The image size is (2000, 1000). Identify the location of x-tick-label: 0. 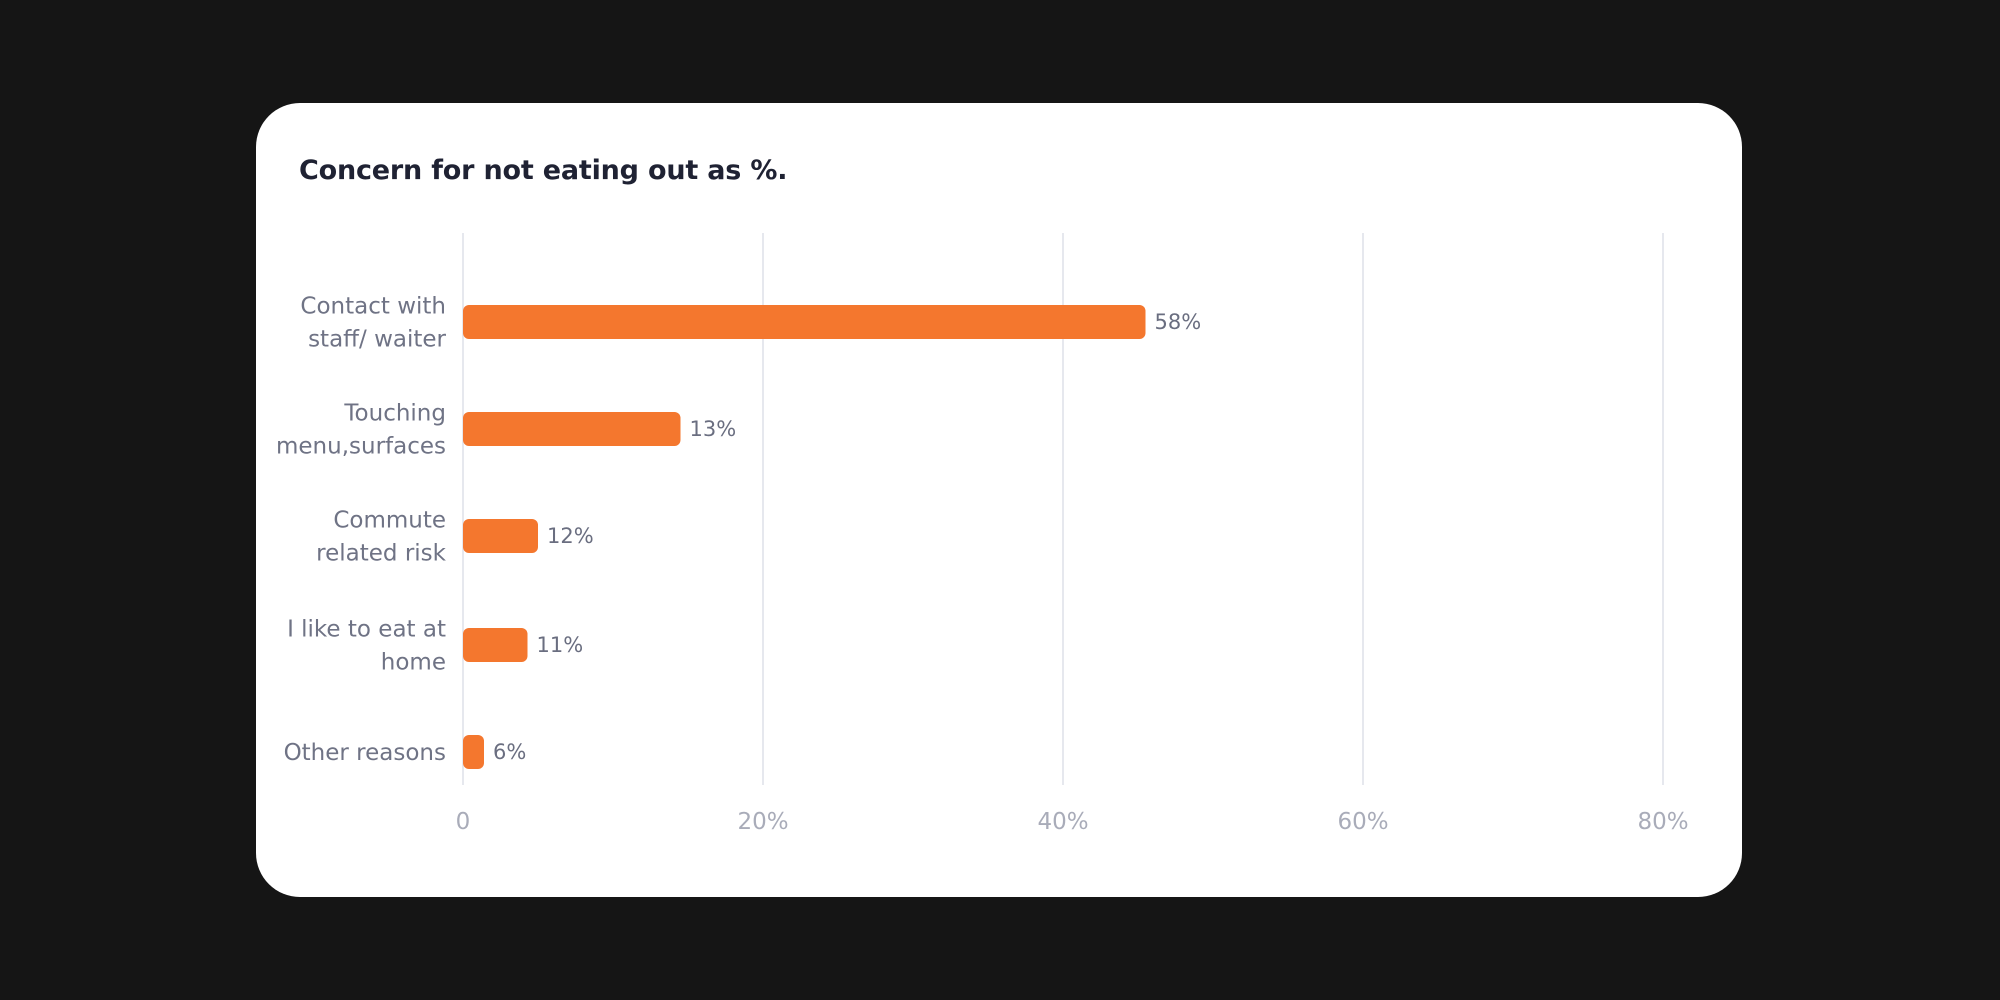
(463, 822).